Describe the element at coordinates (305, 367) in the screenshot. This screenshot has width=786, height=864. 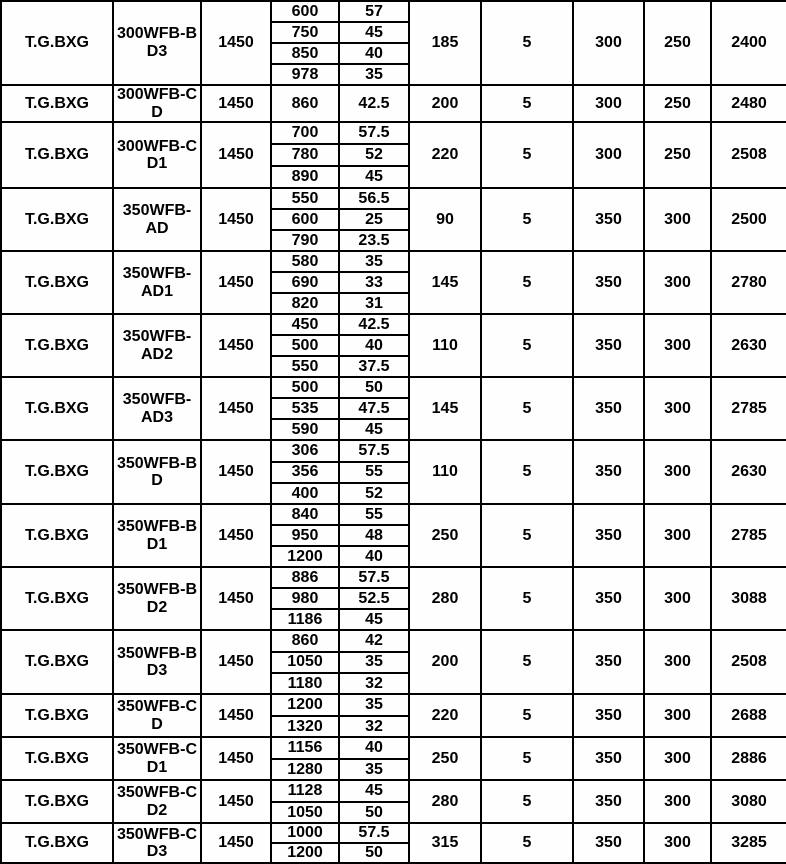
I see `flow-cell: 550` at that location.